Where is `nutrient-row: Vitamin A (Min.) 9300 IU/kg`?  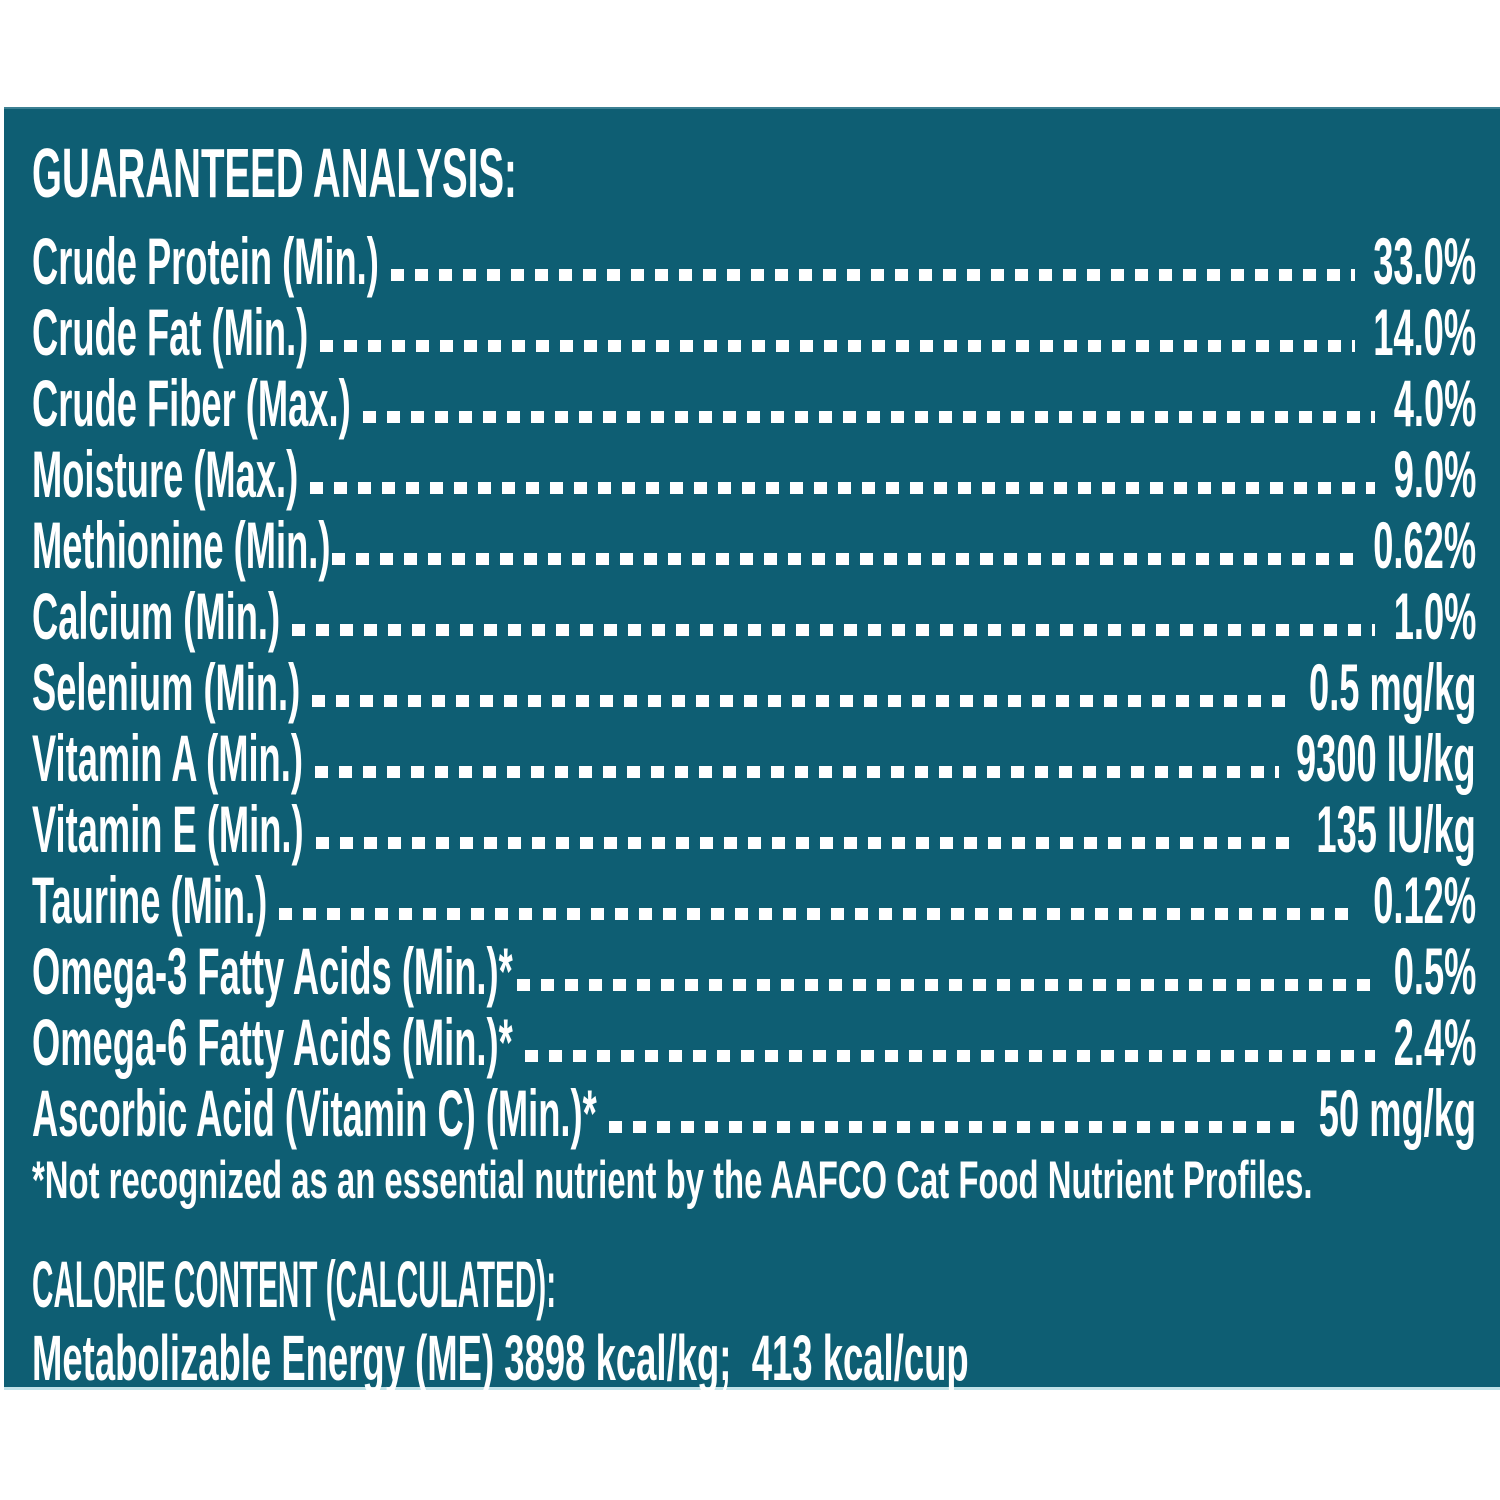
nutrient-row: Vitamin A (Min.) 9300 IU/kg is located at coordinates (754, 755).